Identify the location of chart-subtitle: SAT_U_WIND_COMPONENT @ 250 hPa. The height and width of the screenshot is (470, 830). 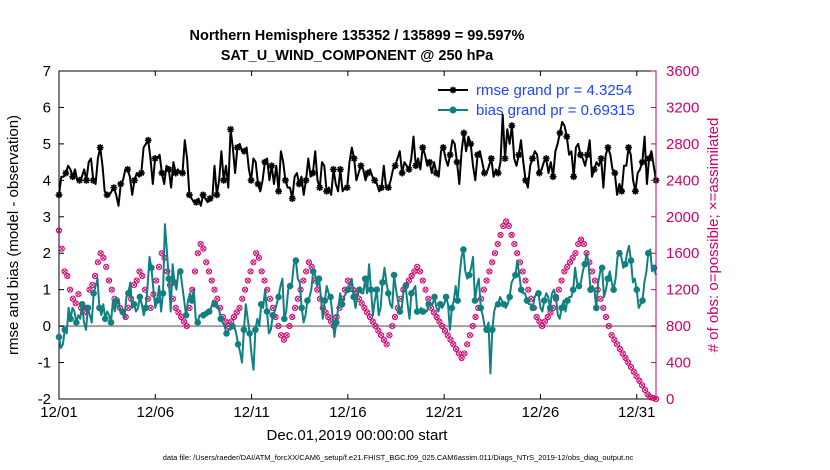
(357, 56).